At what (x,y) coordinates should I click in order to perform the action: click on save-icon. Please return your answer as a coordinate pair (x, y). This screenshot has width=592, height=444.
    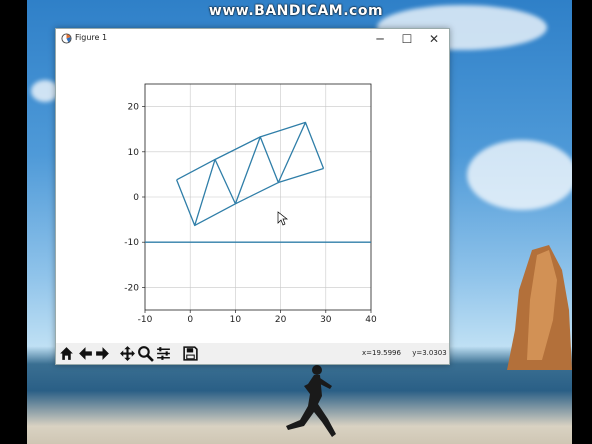
    Looking at the image, I should click on (190, 353).